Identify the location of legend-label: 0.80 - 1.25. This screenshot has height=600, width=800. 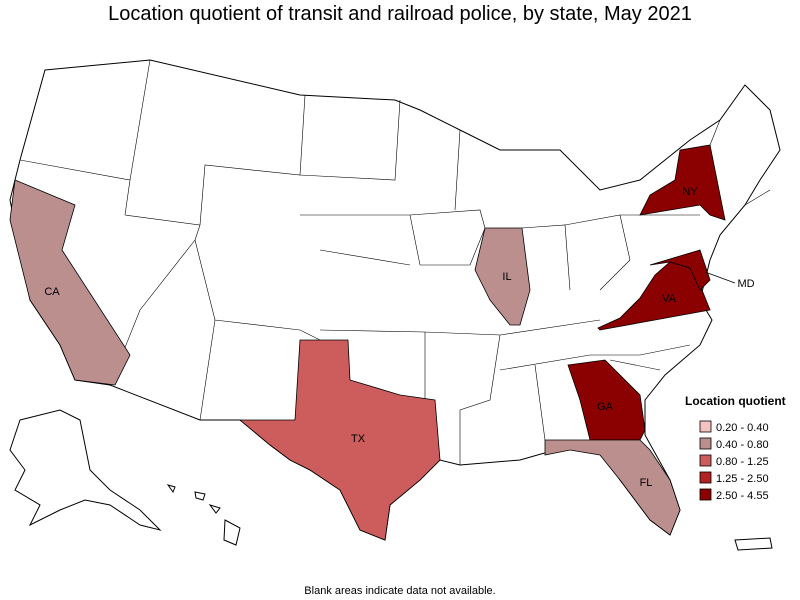
(742, 462).